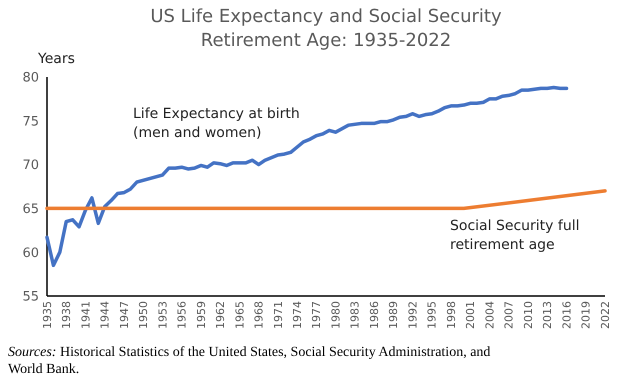 Image resolution: width=640 pixels, height=390 pixels. I want to click on x-tick-label: 2016, so click(567, 315).